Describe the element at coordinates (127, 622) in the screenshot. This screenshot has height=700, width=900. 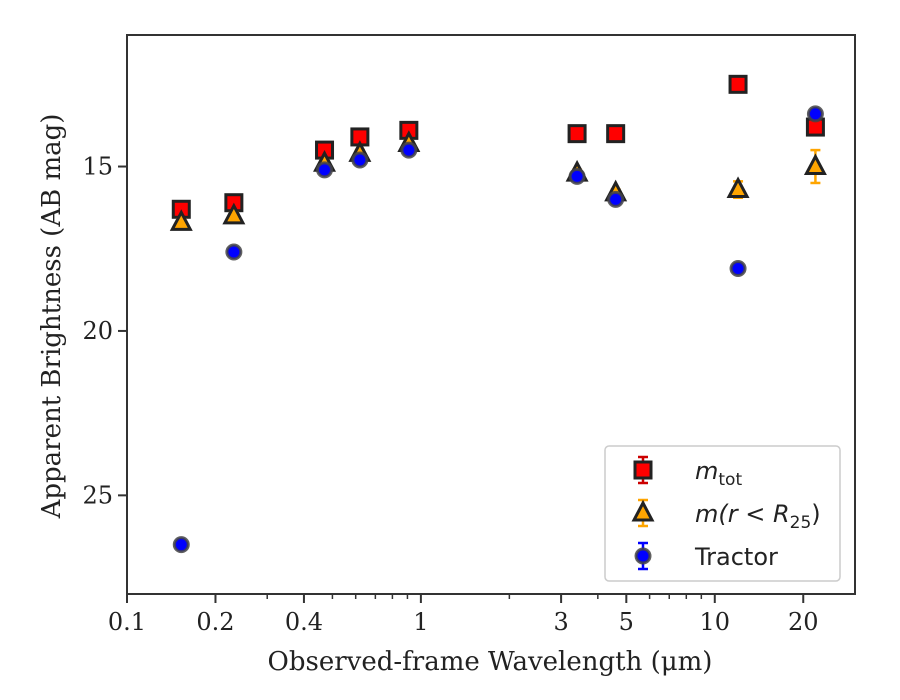
I see `x-tick-label: 0.1` at that location.